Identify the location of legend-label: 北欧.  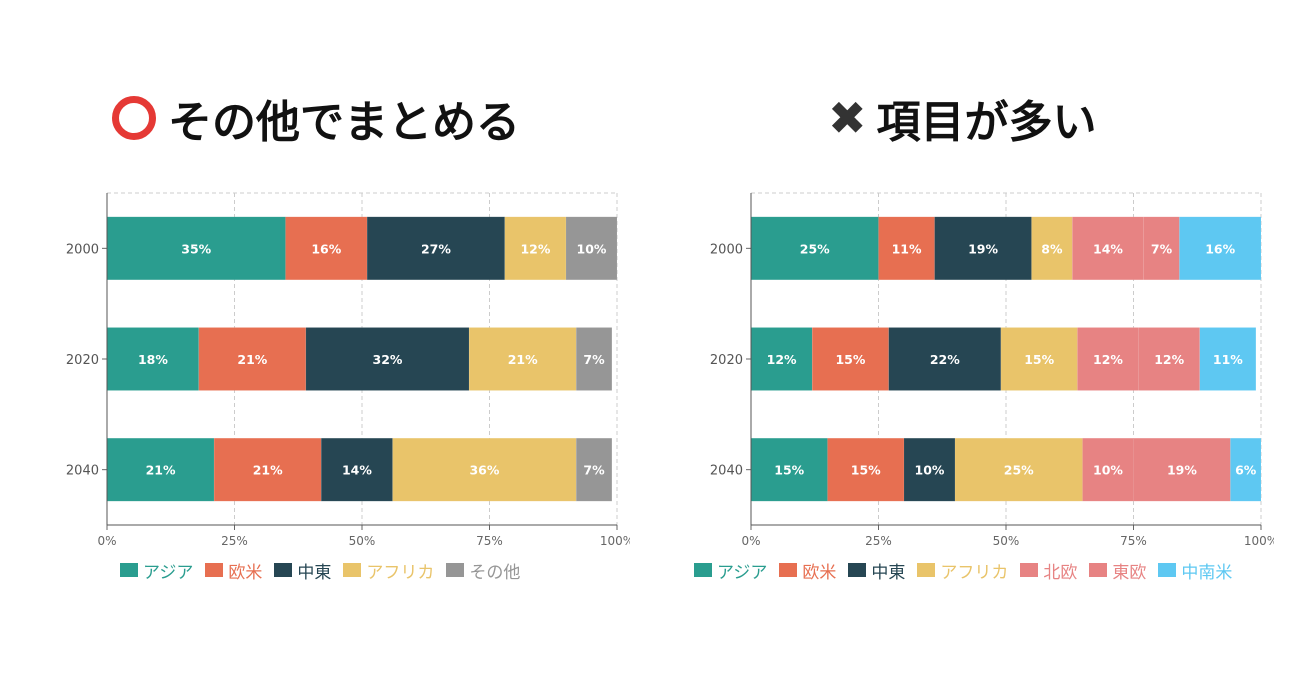
(1060, 572).